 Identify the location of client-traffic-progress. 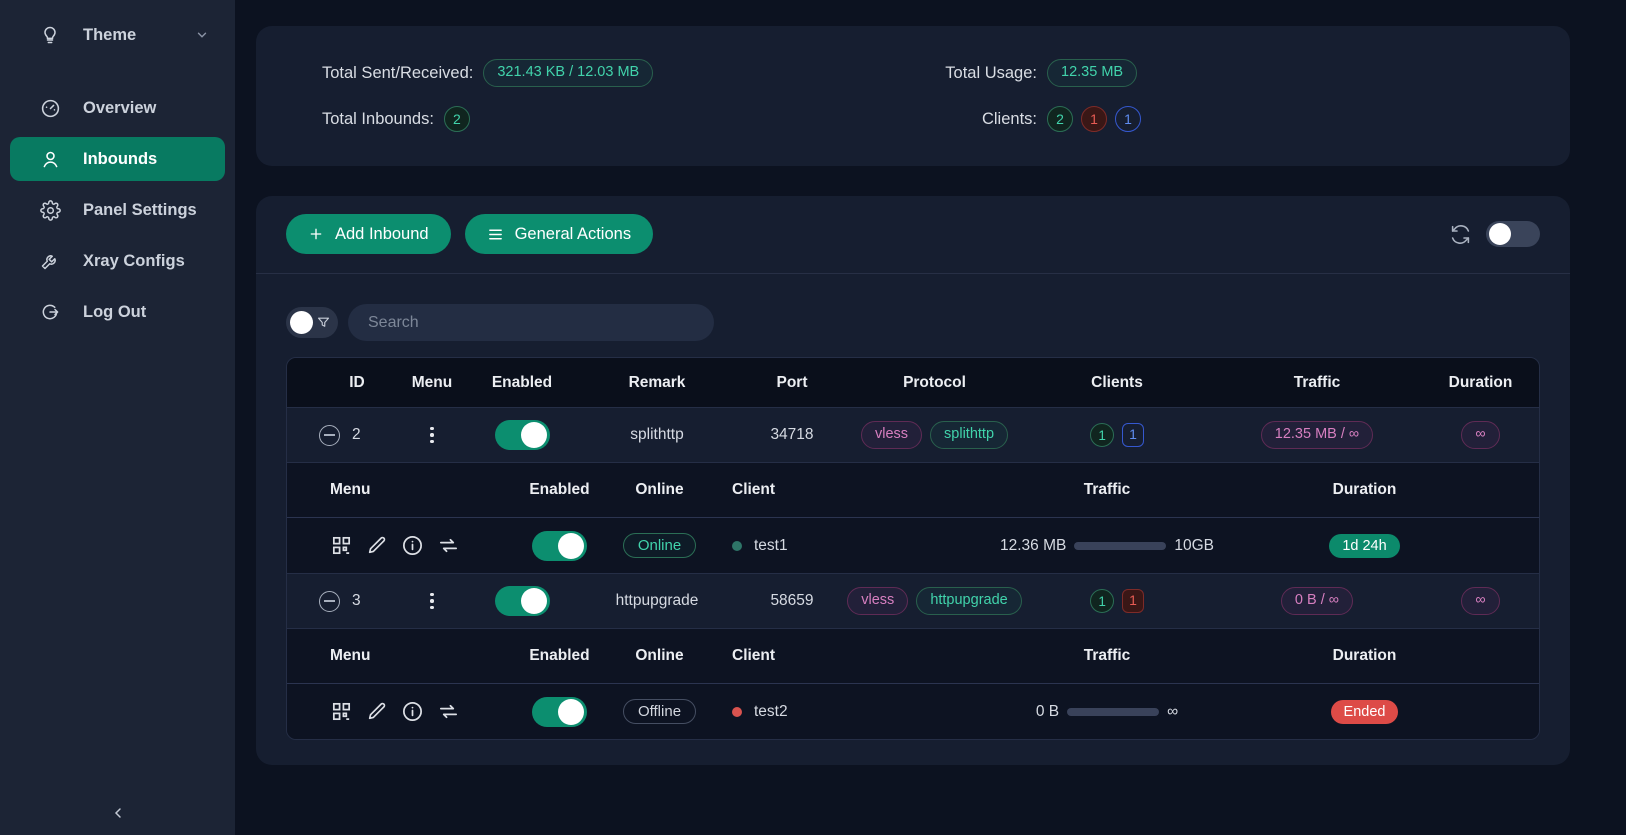
(1113, 711).